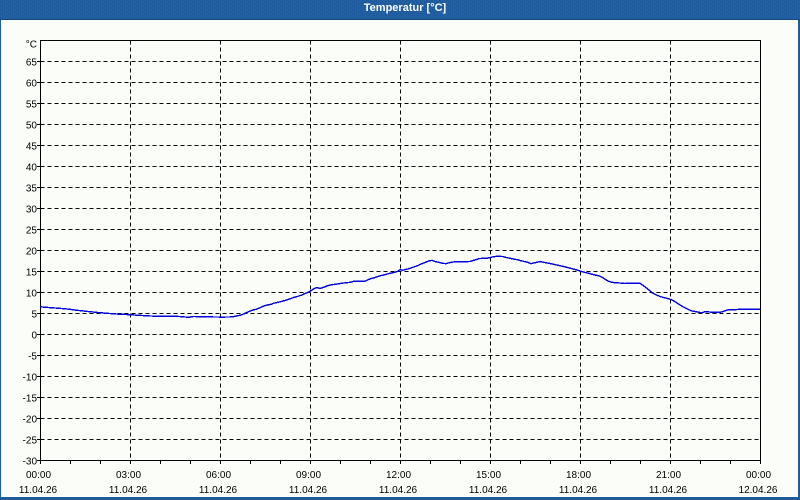 The height and width of the screenshot is (500, 800). Describe the element at coordinates (30, 420) in the screenshot. I see `svg-text: -20` at that location.